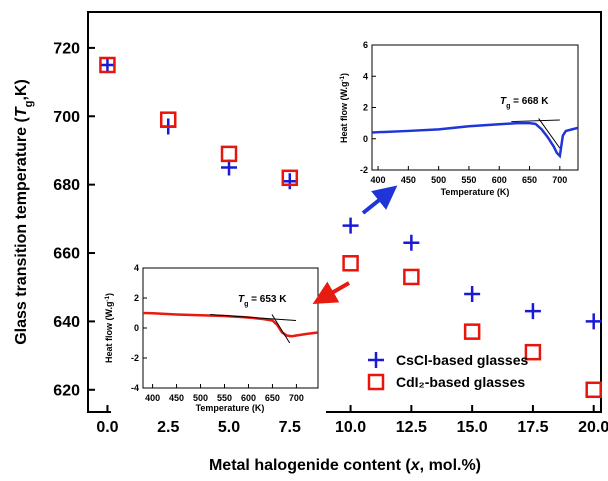 The height and width of the screenshot is (481, 608). Describe the element at coordinates (415, 465) in the screenshot. I see `label-part: x` at that location.